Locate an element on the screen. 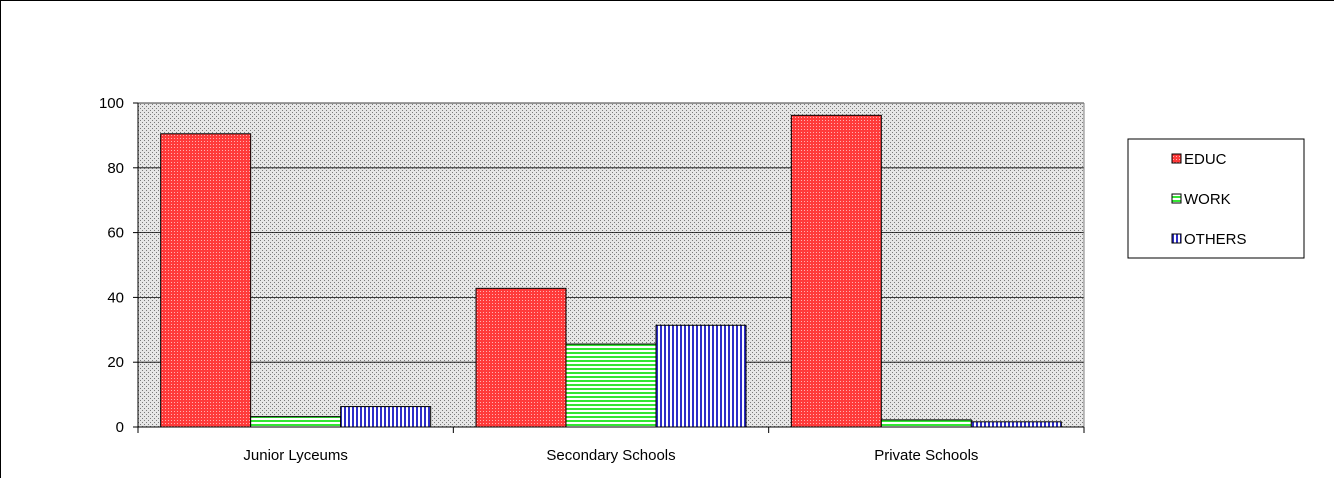 This screenshot has width=1334, height=483. y-tick-label: 80 is located at coordinates (115, 168).